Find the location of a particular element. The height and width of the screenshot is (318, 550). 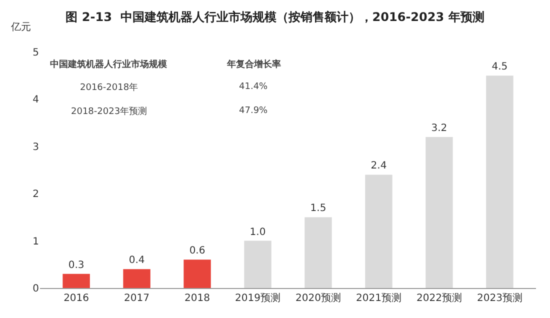

y-tick-label: 2 is located at coordinates (35, 194).